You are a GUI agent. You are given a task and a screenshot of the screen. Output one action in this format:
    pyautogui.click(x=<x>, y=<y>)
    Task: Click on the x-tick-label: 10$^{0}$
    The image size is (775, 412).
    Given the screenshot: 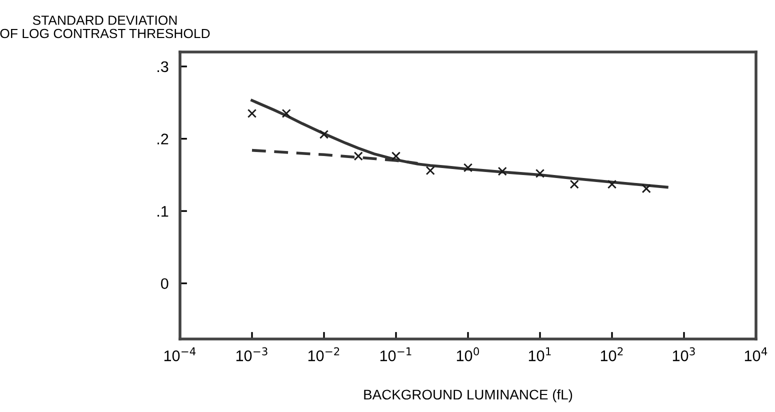 What is the action you would take?
    pyautogui.click(x=468, y=354)
    